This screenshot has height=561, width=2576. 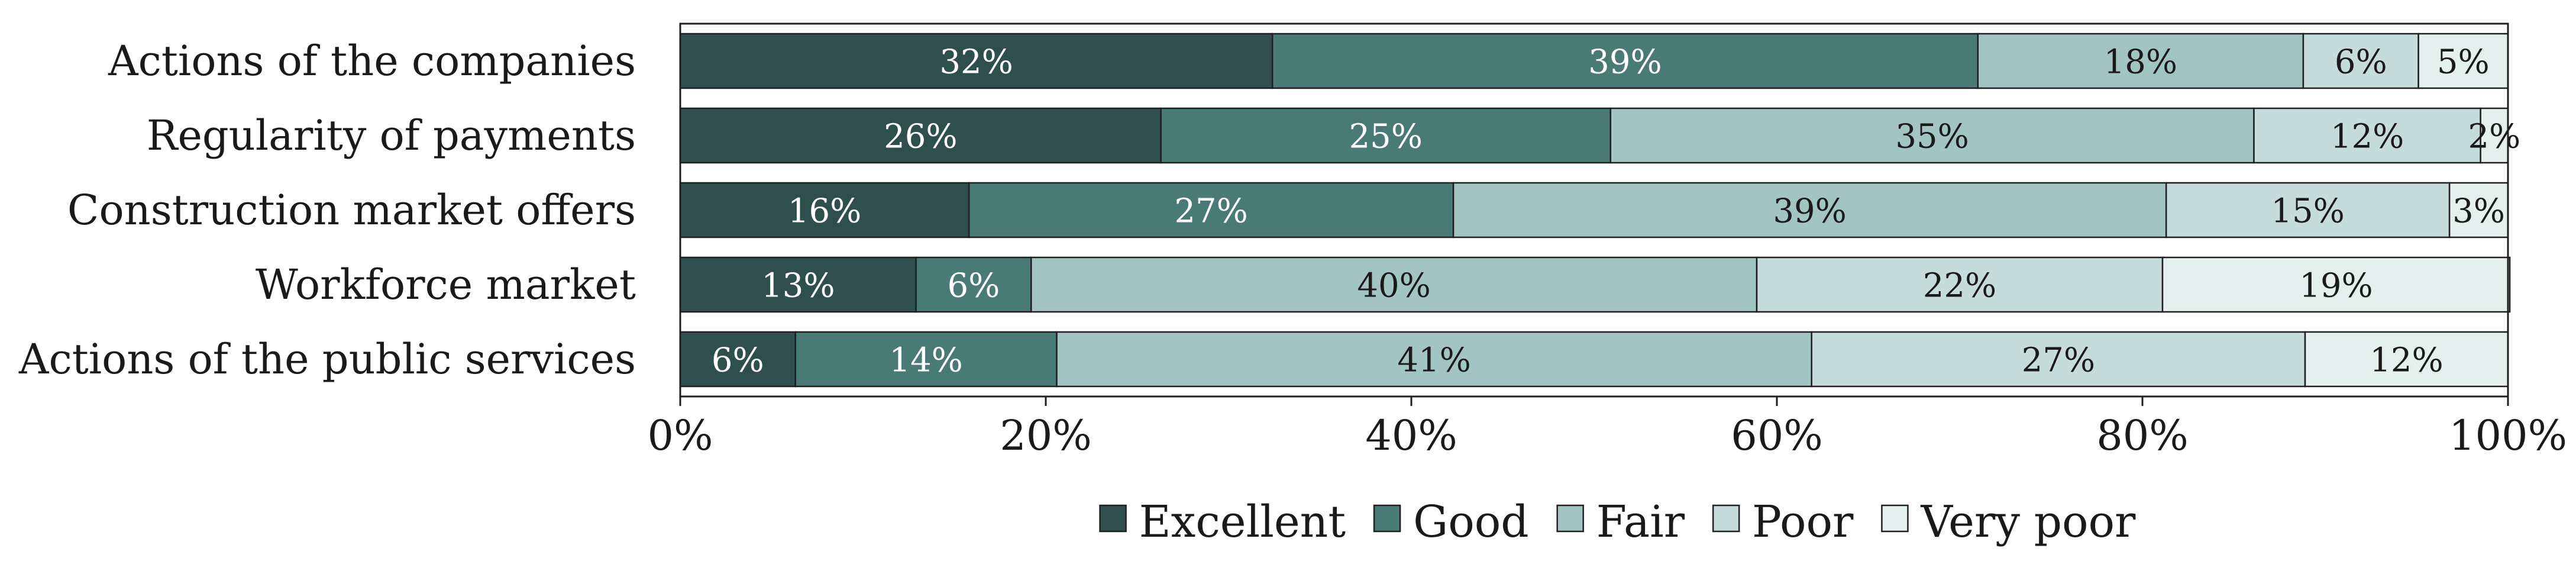 I want to click on data-label-good-regularity-of-payments: 25%, so click(x=1386, y=137).